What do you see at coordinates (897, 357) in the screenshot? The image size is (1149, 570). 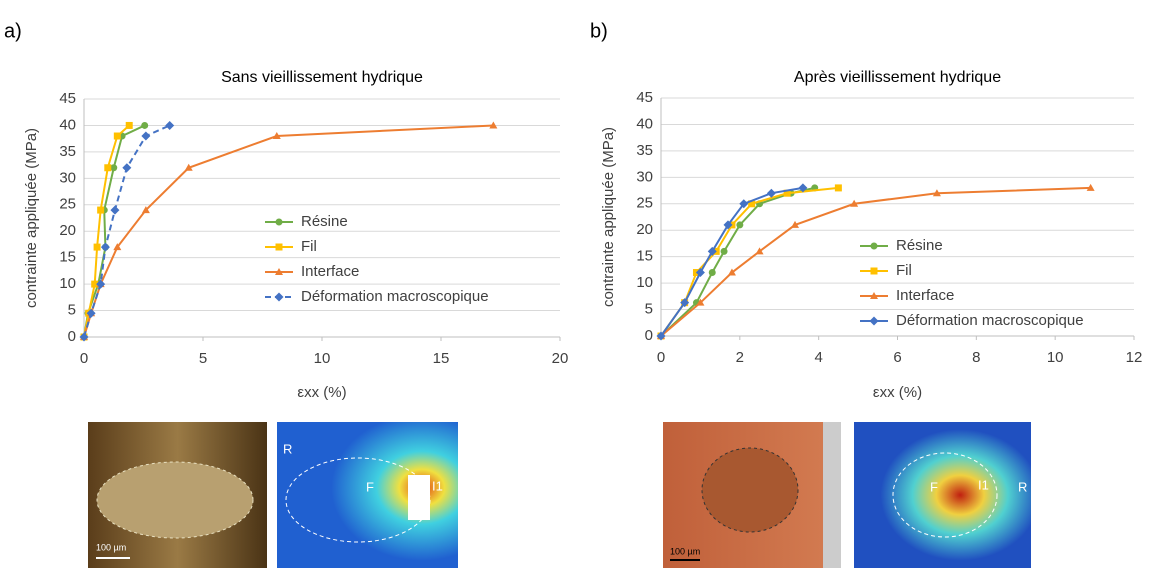 I see `x-tick-label: 6` at bounding box center [897, 357].